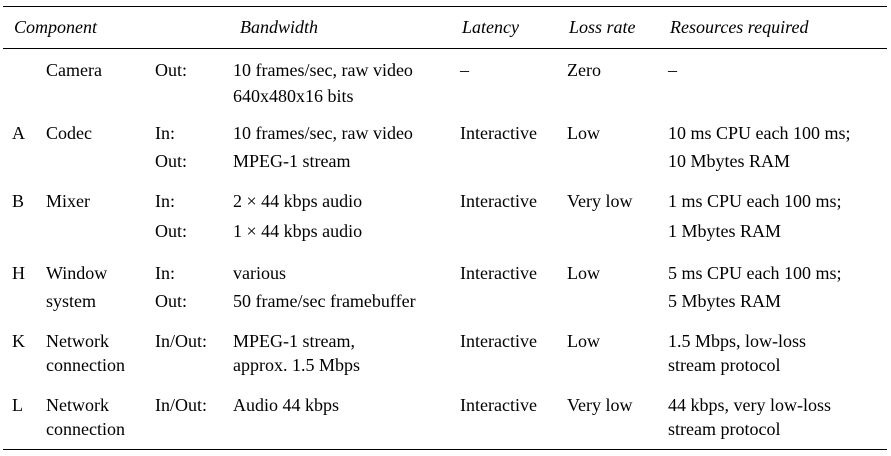 The height and width of the screenshot is (456, 891). I want to click on row-bandwidth: 640x480x16 bits, so click(293, 96).